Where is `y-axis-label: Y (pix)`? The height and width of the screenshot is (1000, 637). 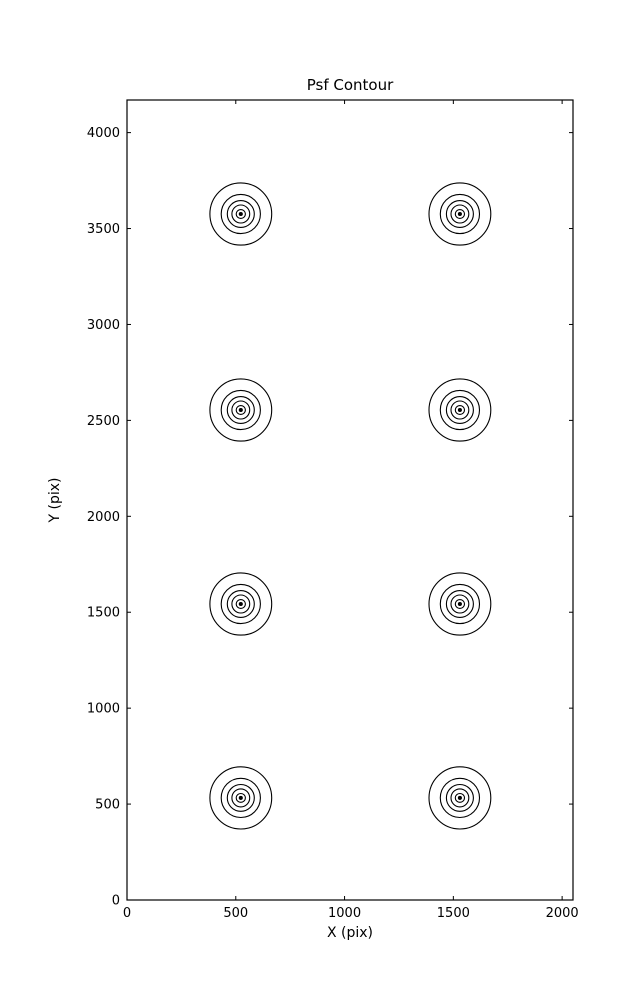 y-axis-label: Y (pix) is located at coordinates (55, 500).